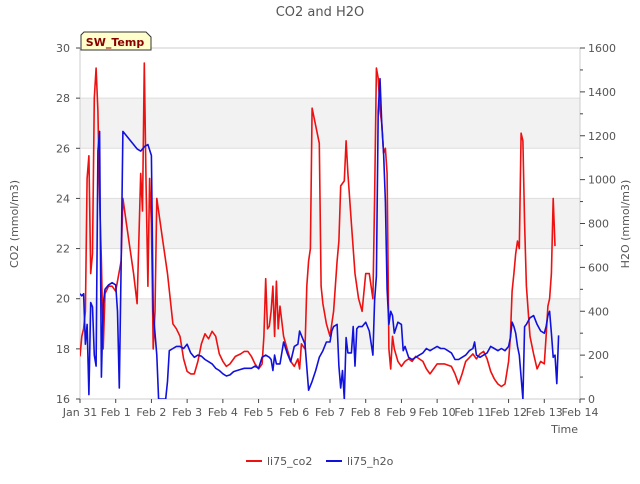 The height and width of the screenshot is (484, 640). I want to click on legend: li75_co2 li75_h2o, so click(320, 461).